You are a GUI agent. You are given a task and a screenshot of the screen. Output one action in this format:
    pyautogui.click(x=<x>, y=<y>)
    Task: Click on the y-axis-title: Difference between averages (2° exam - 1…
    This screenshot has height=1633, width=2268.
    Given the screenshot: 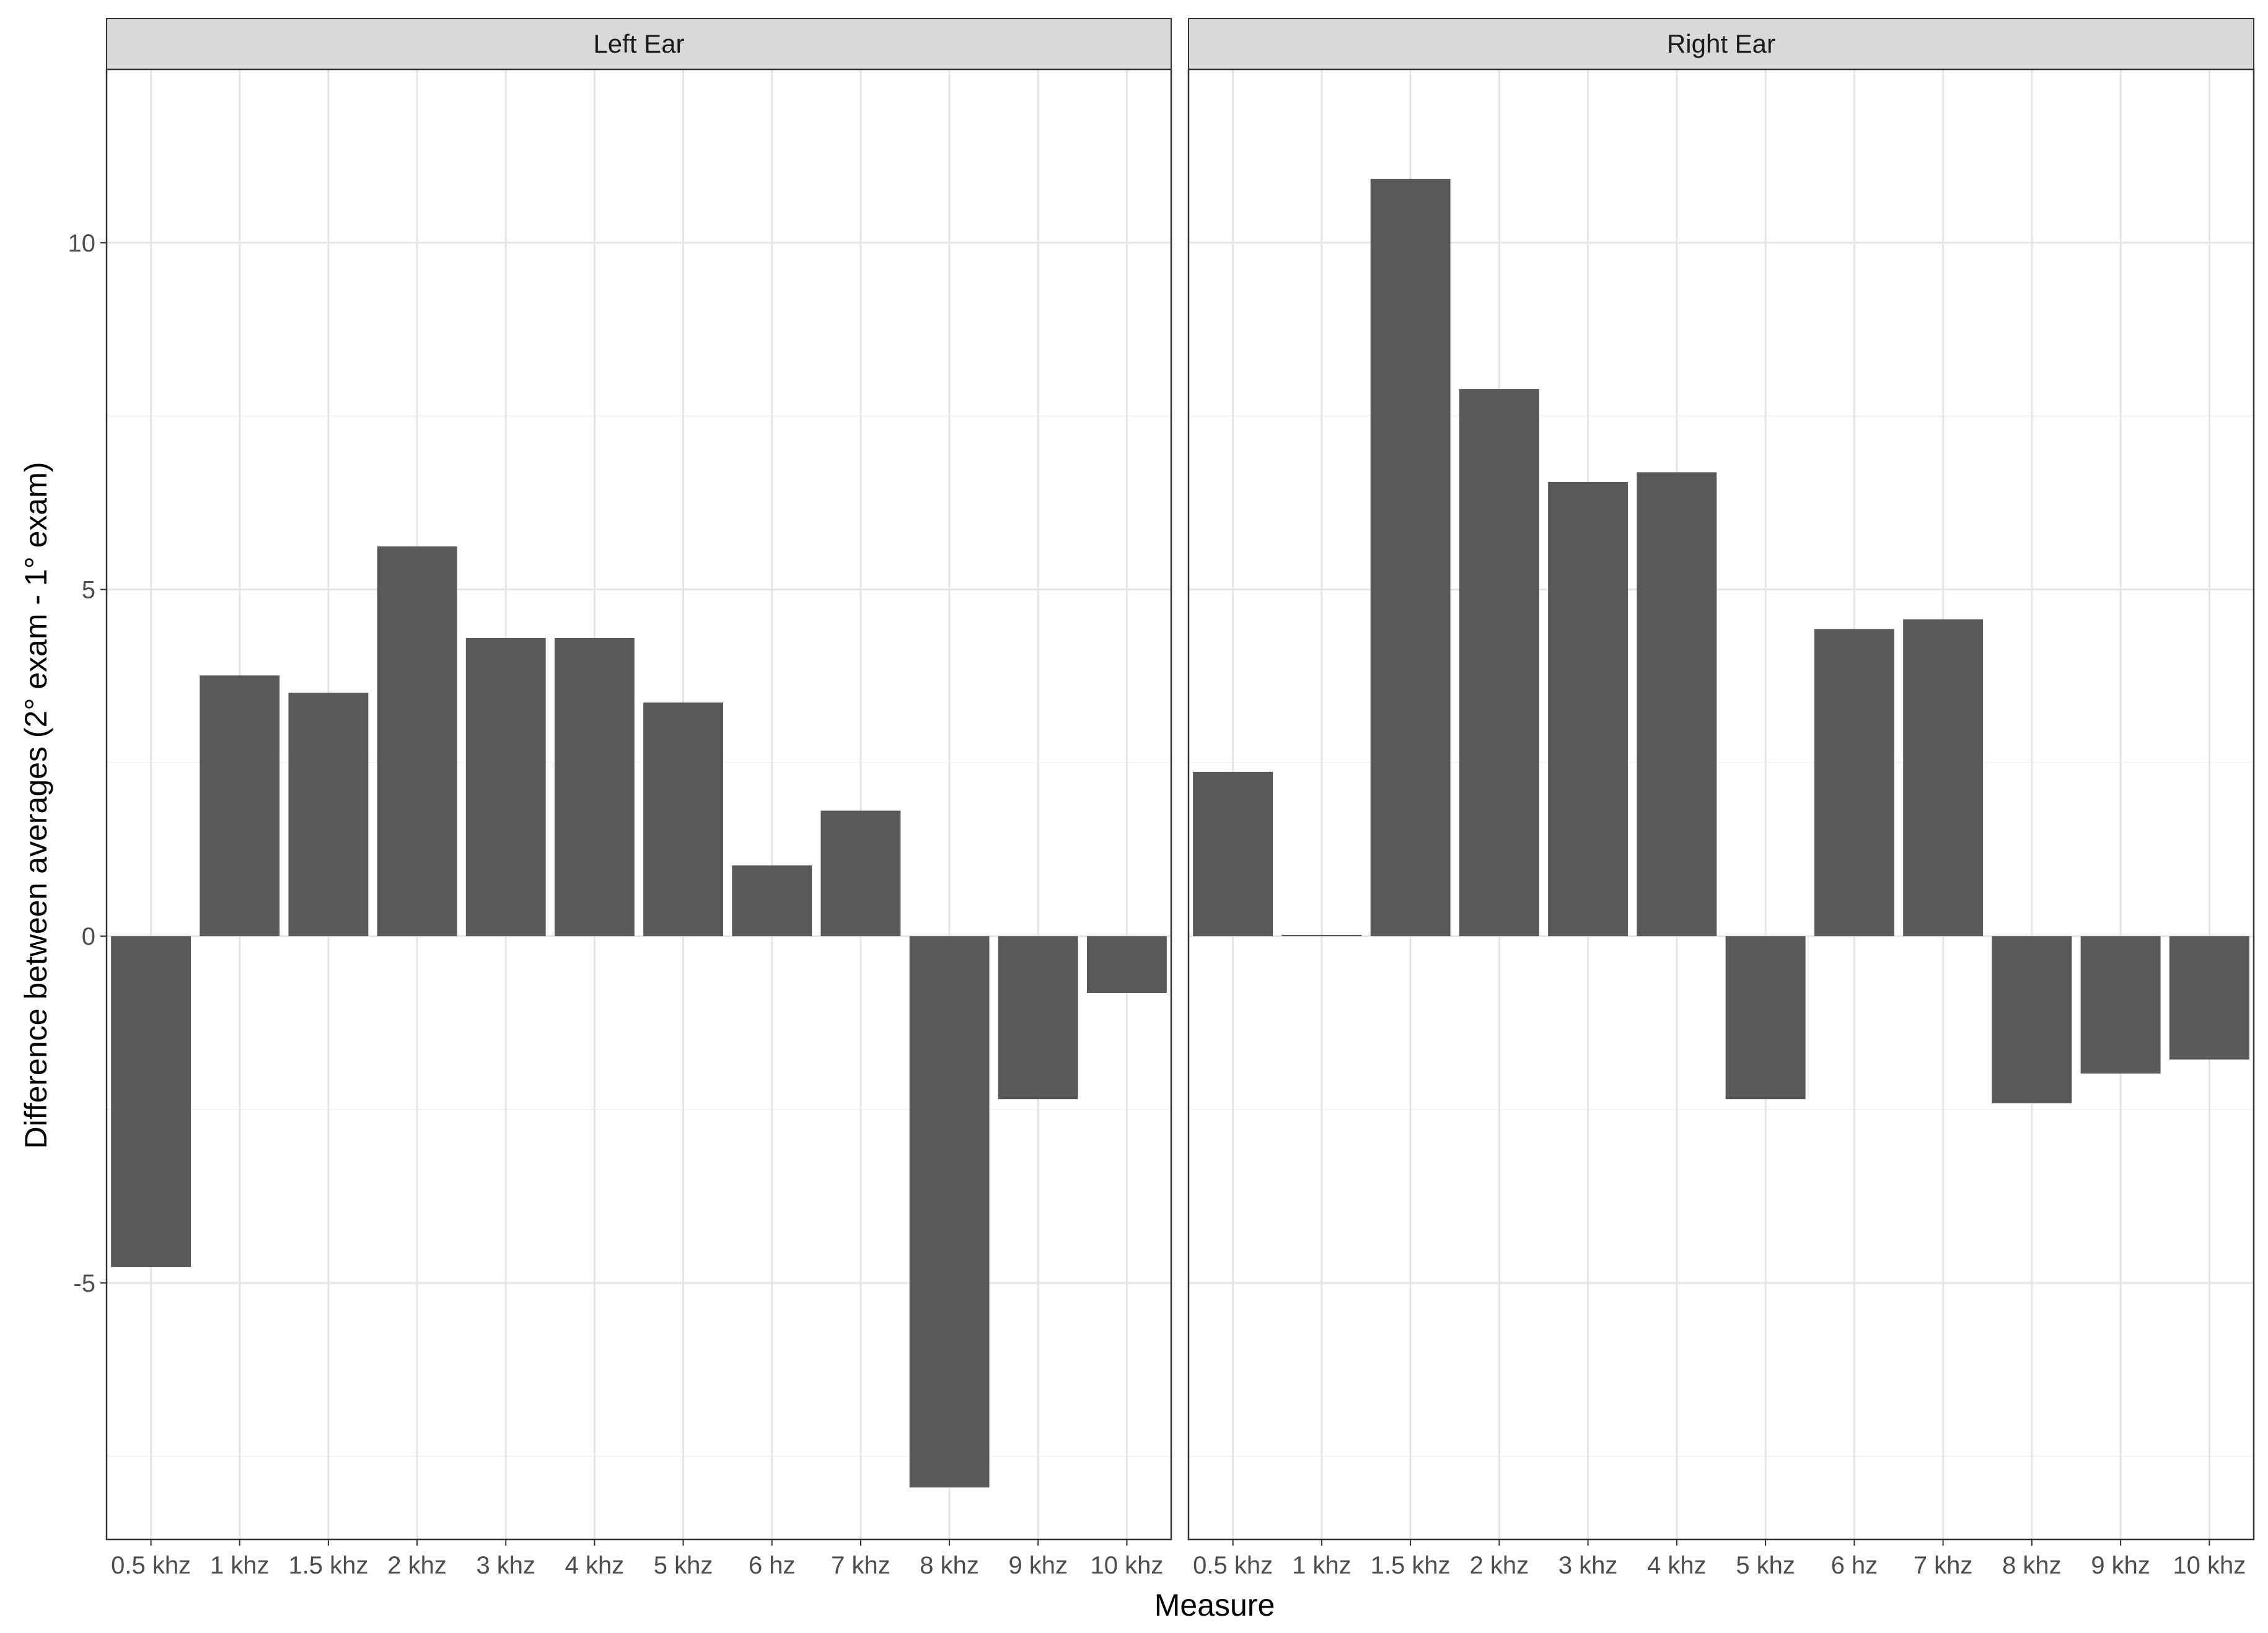 What is the action you would take?
    pyautogui.click(x=36, y=806)
    